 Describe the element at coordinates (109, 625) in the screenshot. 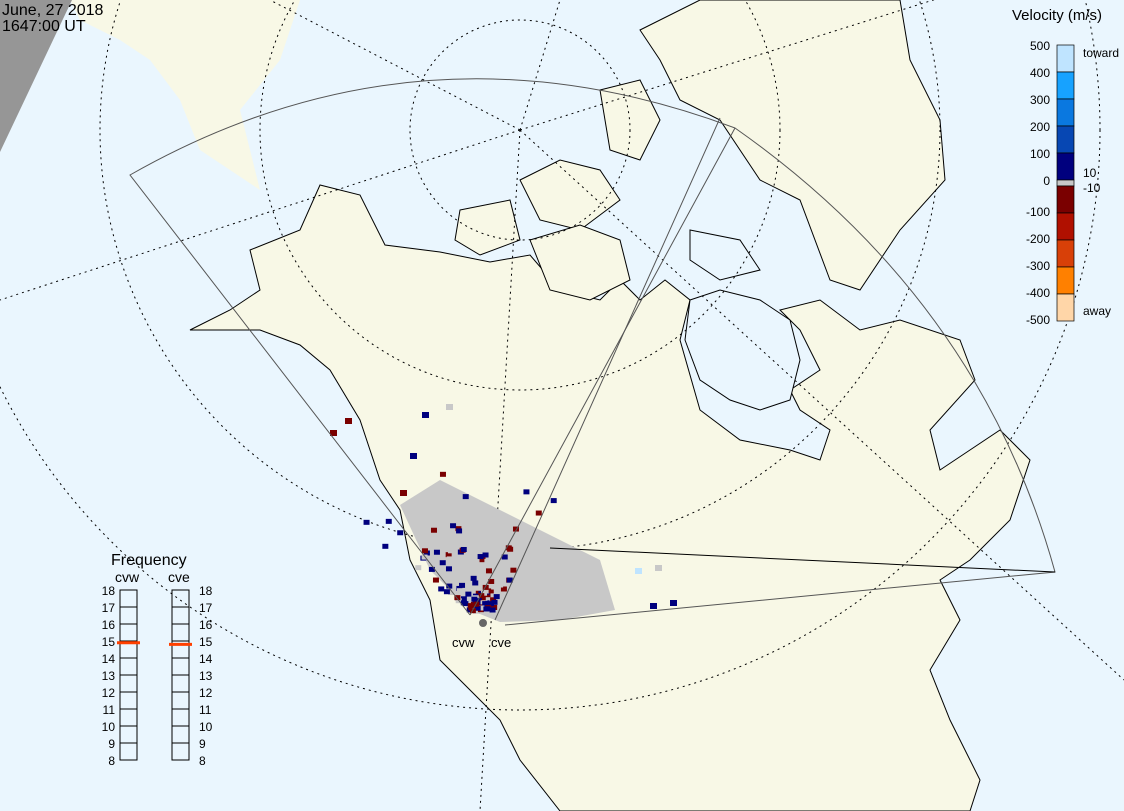

I see `frequency-tick-label: 16` at that location.